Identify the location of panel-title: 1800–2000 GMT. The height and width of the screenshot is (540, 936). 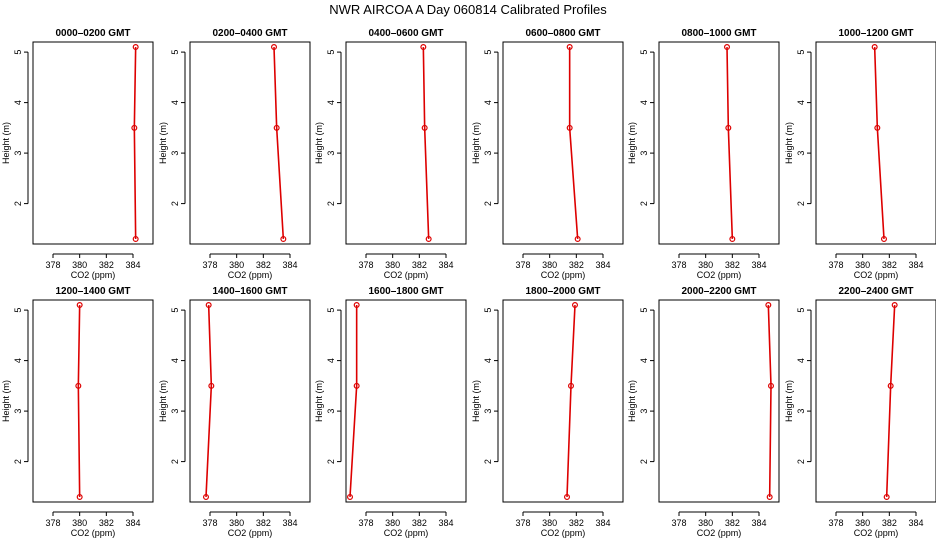
(562, 291).